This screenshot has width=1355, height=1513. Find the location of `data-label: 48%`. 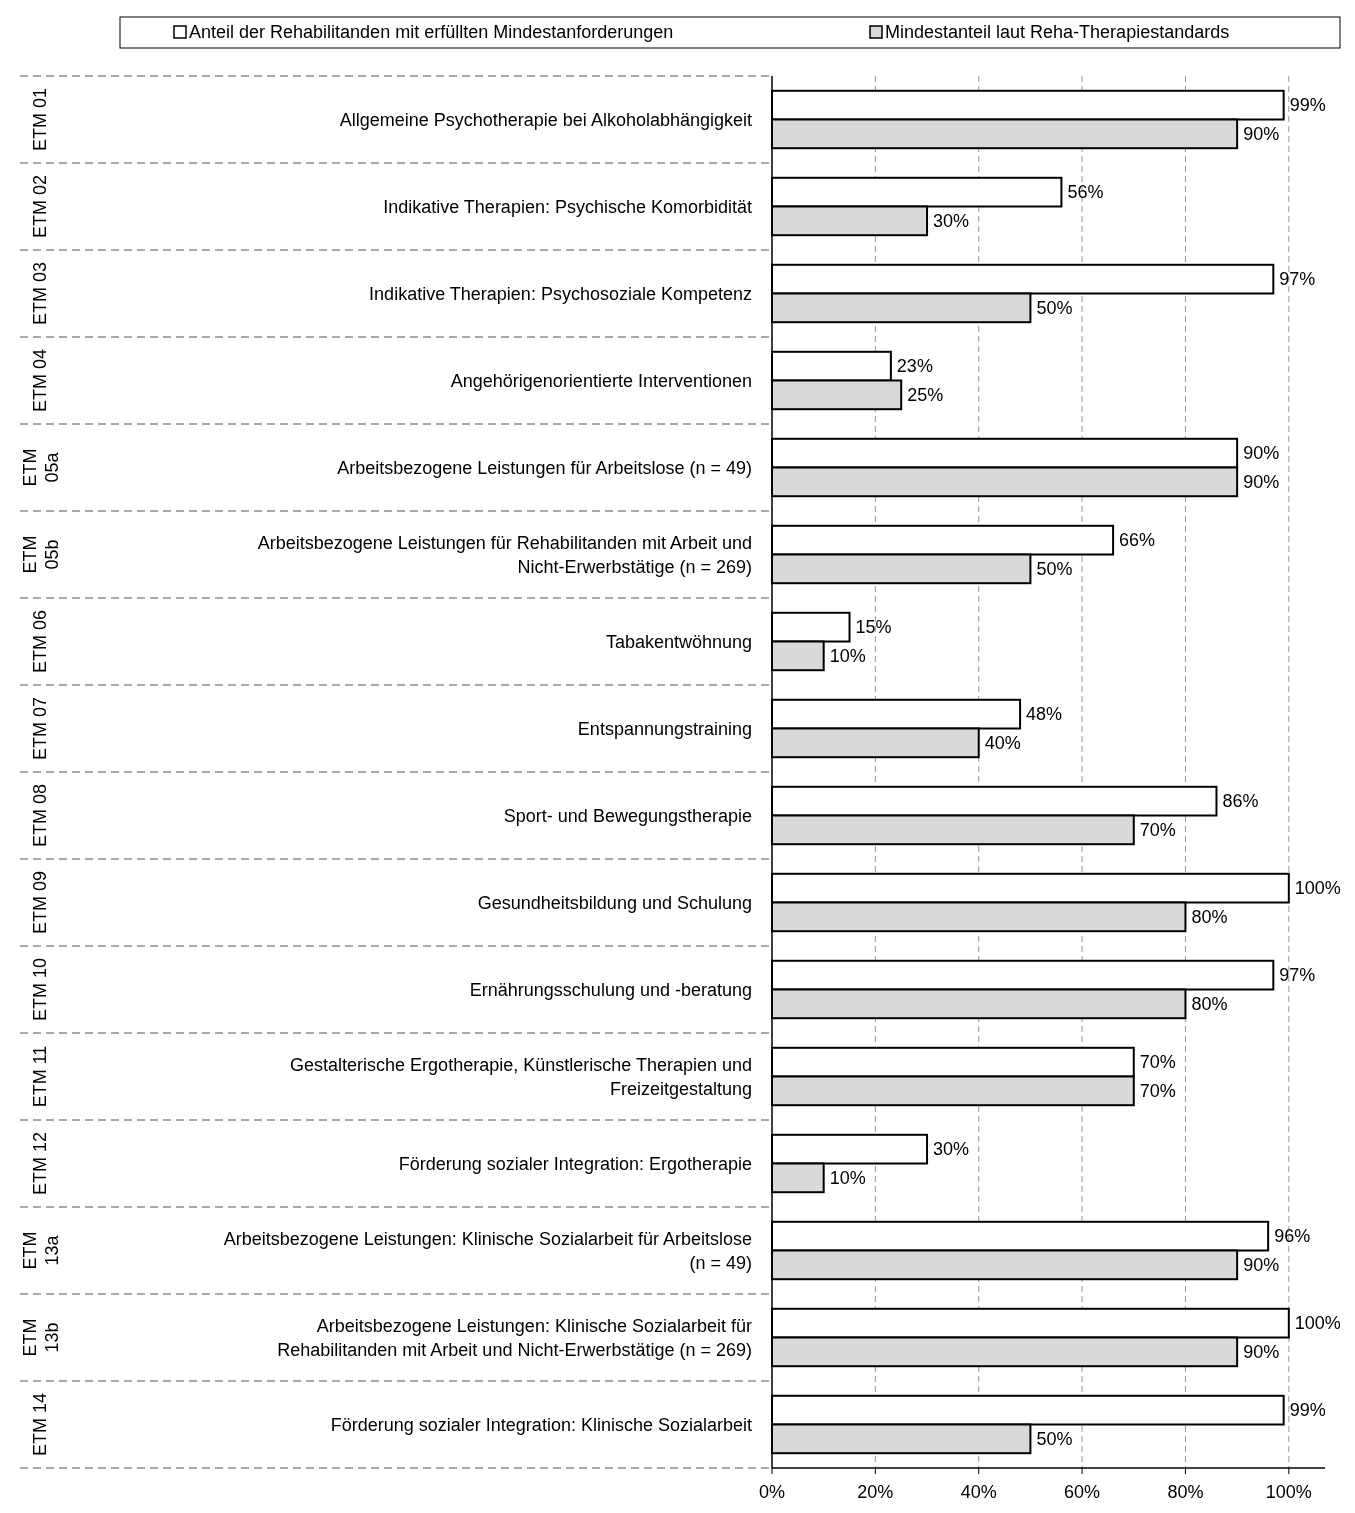

data-label: 48% is located at coordinates (1044, 714).